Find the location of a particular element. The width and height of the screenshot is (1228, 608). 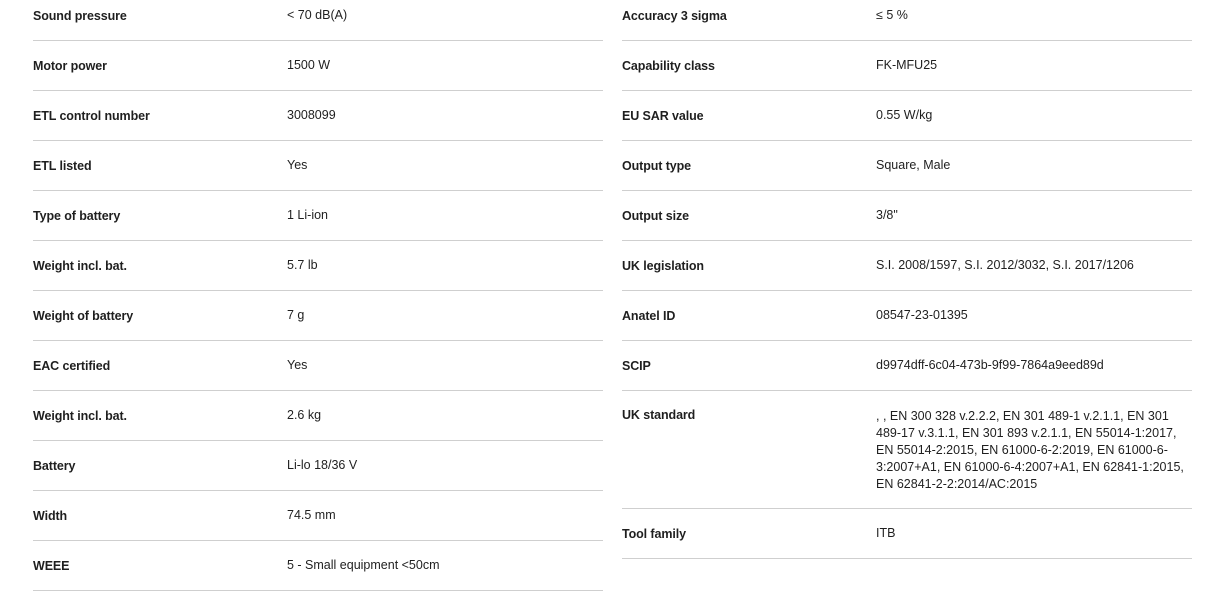

spec-row: Accuracy 3 sigma ≤ 5 % is located at coordinates (907, 20).